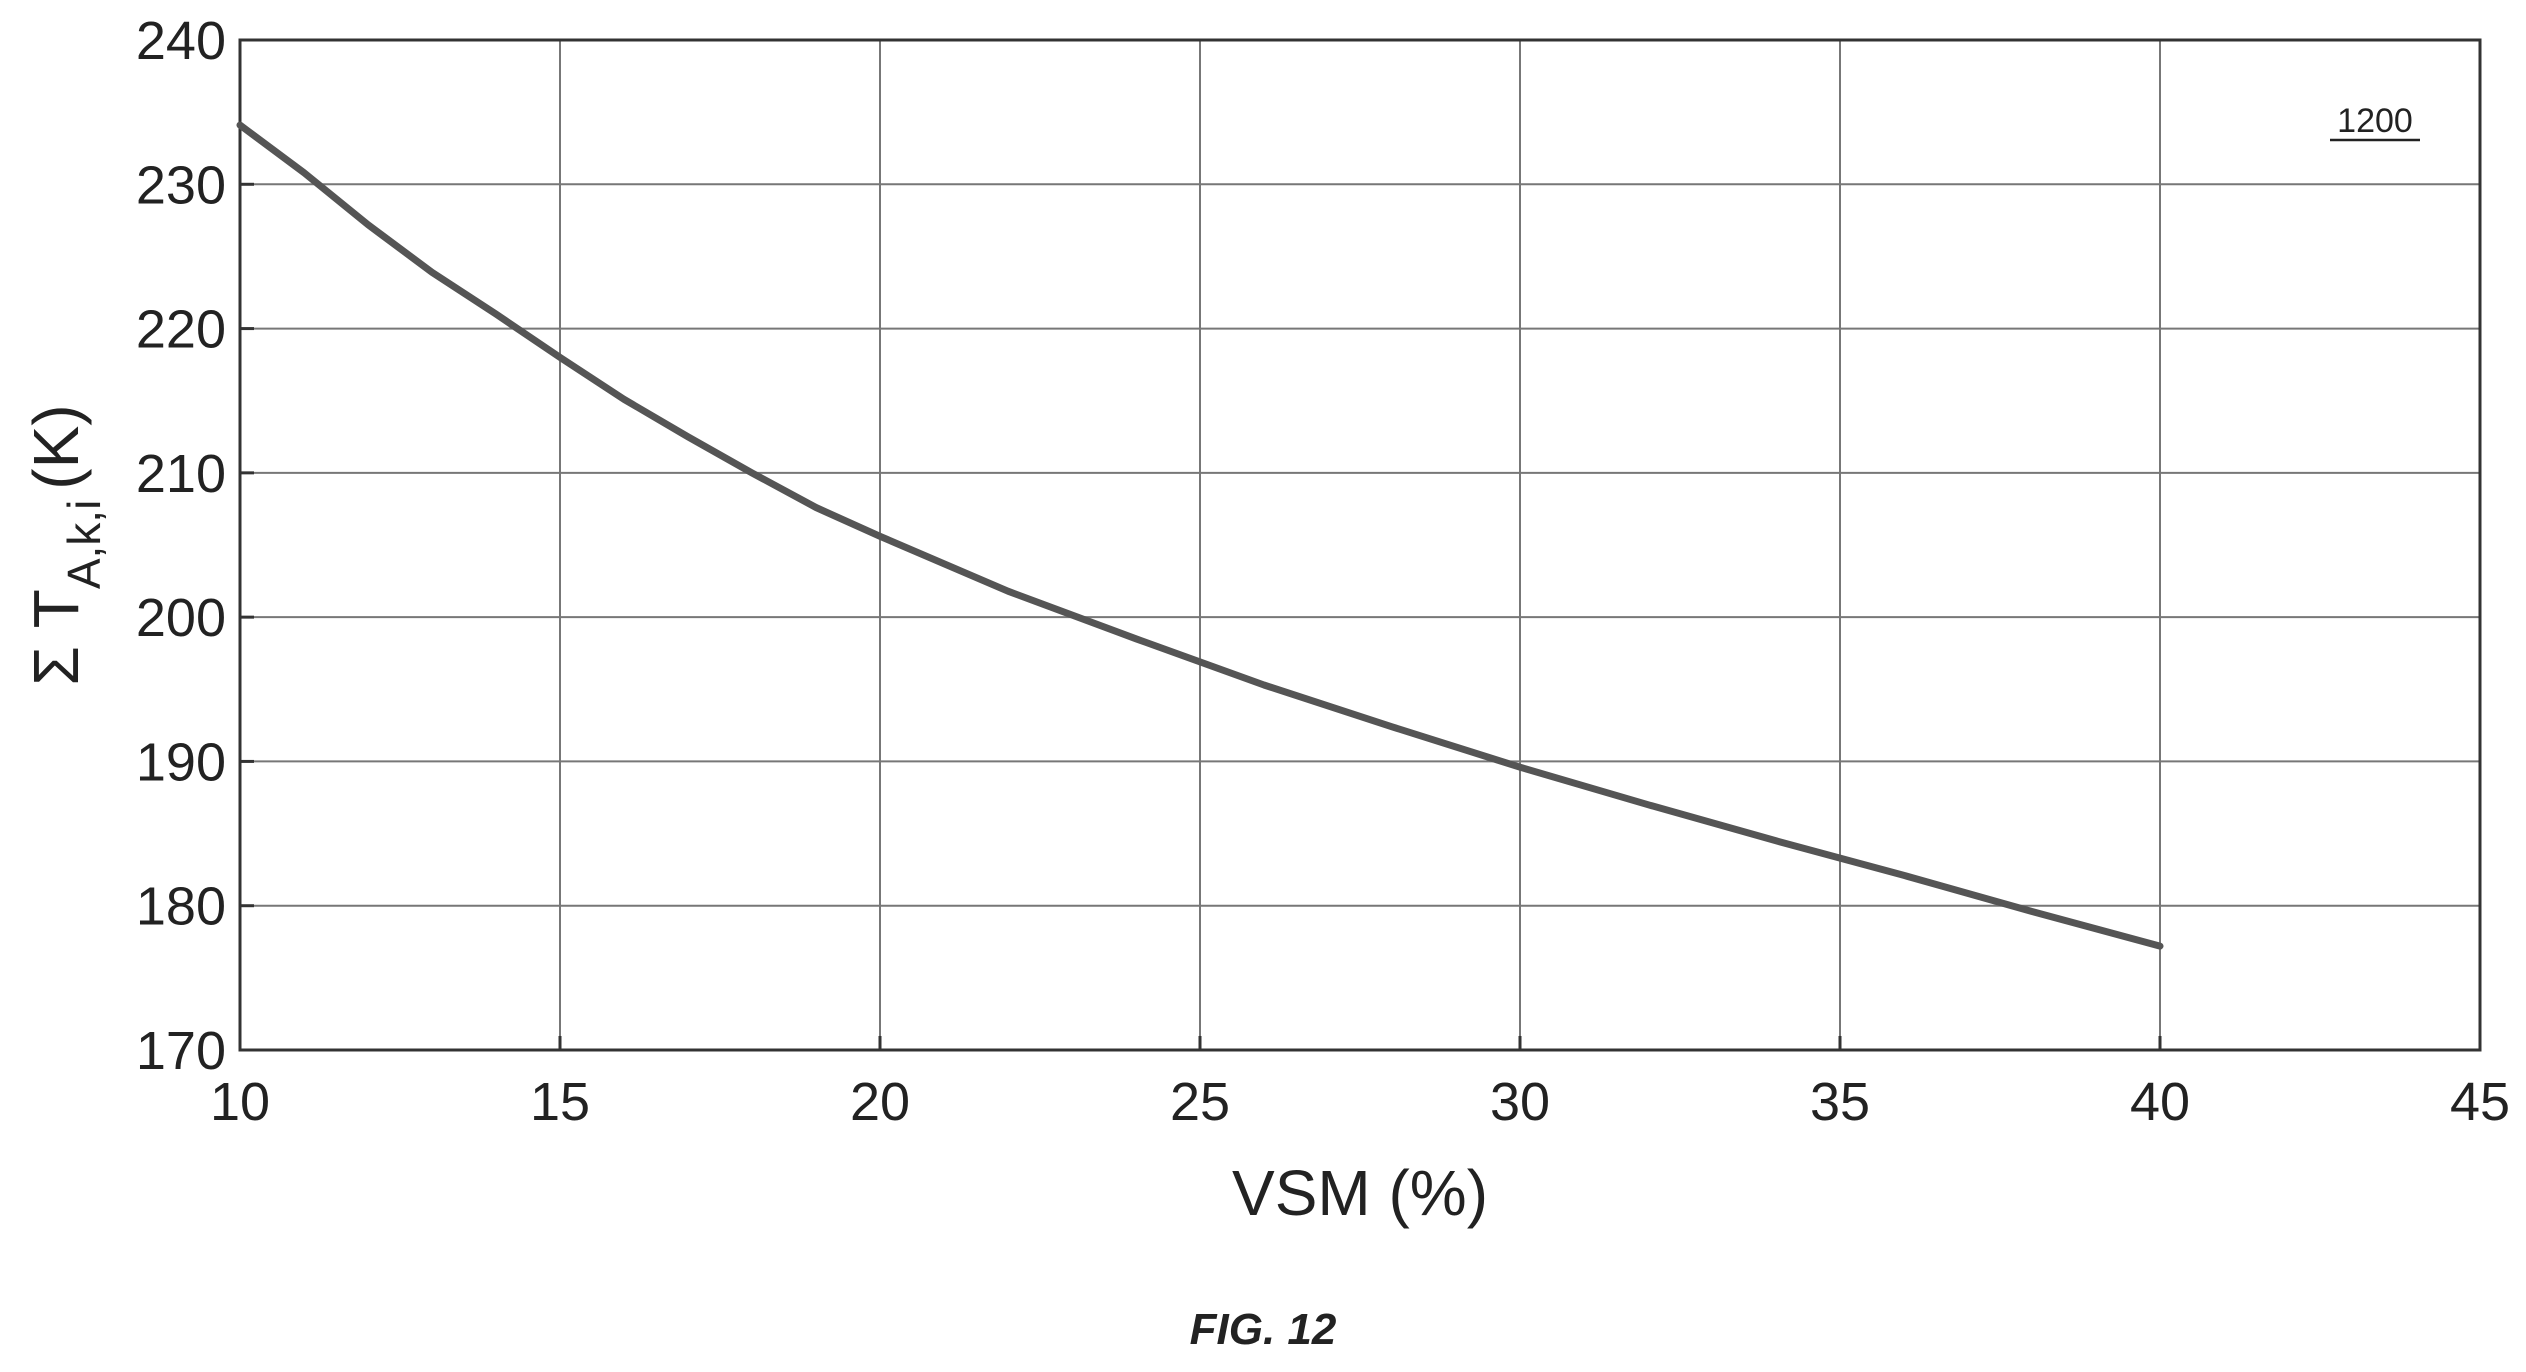 The image size is (2526, 1372). I want to click on x-tick-label: 45, so click(2480, 1102).